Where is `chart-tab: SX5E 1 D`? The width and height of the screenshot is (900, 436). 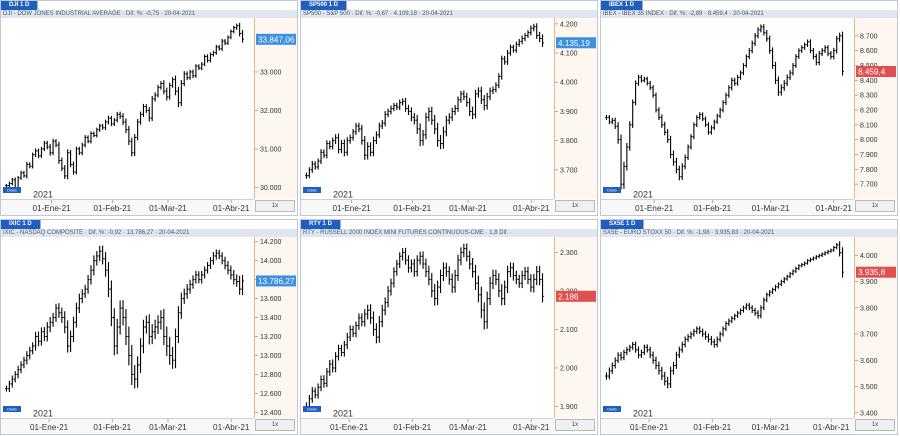 chart-tab: SX5E 1 D is located at coordinates (623, 224).